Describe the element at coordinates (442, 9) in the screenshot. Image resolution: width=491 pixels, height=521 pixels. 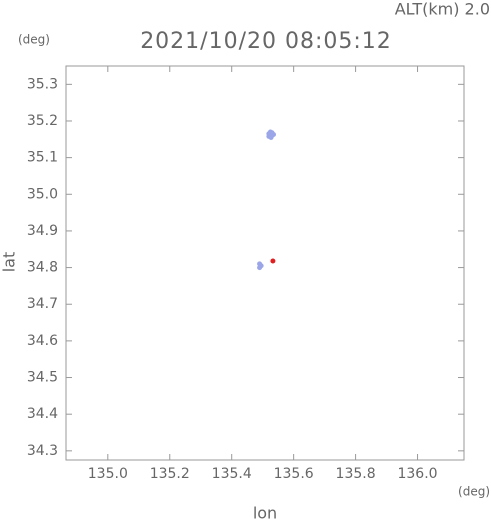
I see `altitude-label: ALT(km) 2.0` at that location.